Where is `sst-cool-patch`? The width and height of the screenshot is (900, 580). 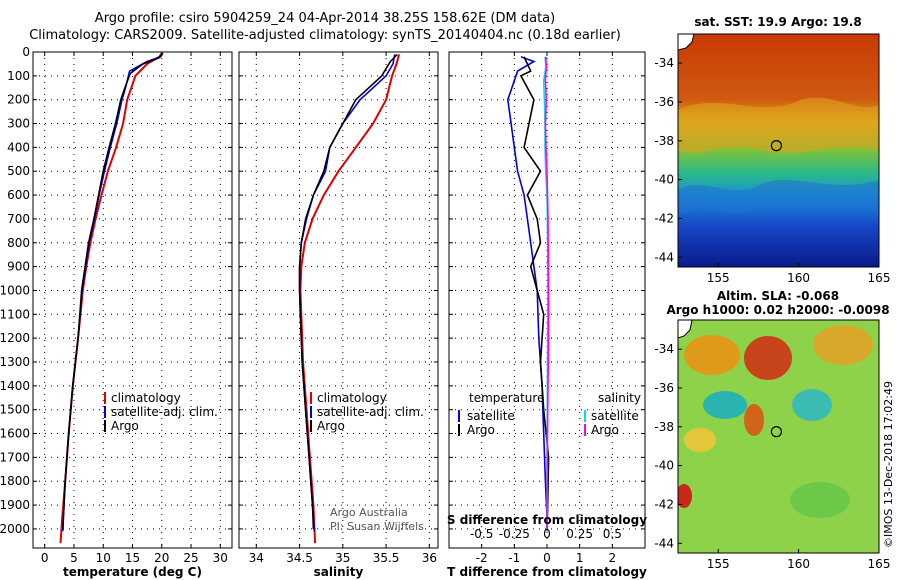
sst-cool-patch is located at coordinates (778, 197).